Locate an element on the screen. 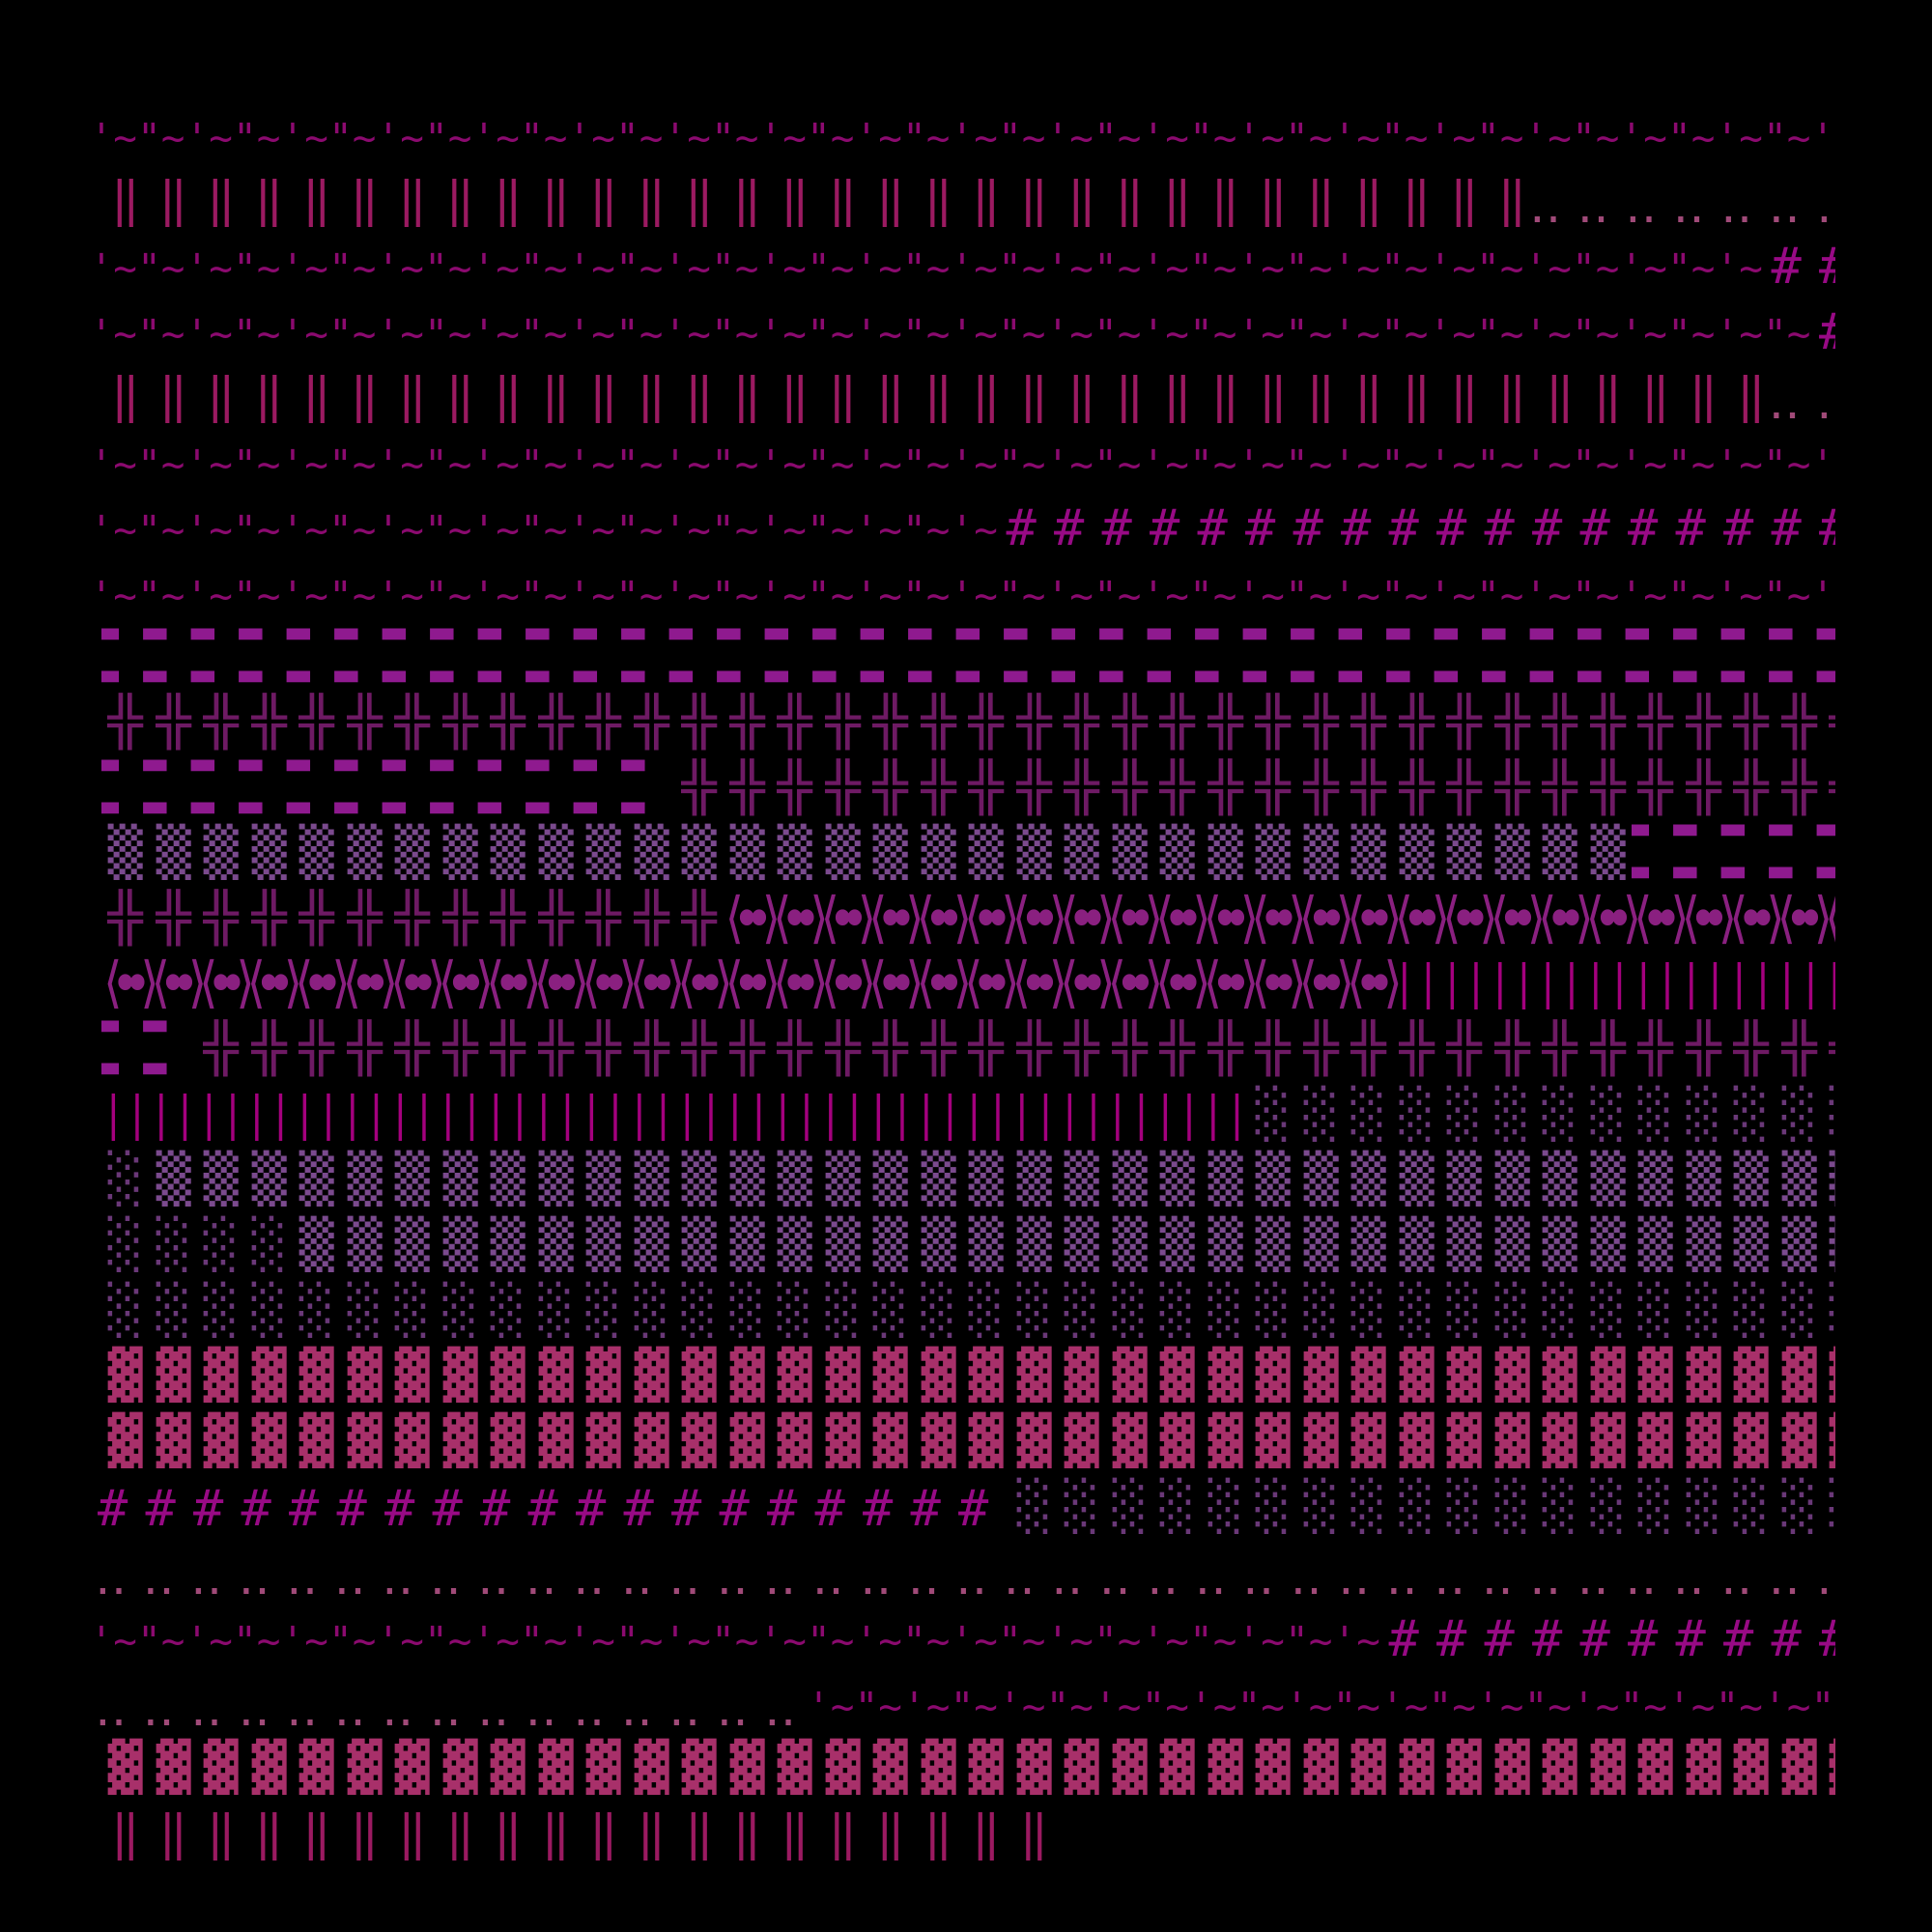  medium-shade-run: ▒▒▒▒▒▒▒▒▒▒▒▒▒▒▒▒▒▒▒▒▒▒▒▒▒▒▒▒▒▒▒▒▒▒▒▒ is located at coordinates (992, 1179).